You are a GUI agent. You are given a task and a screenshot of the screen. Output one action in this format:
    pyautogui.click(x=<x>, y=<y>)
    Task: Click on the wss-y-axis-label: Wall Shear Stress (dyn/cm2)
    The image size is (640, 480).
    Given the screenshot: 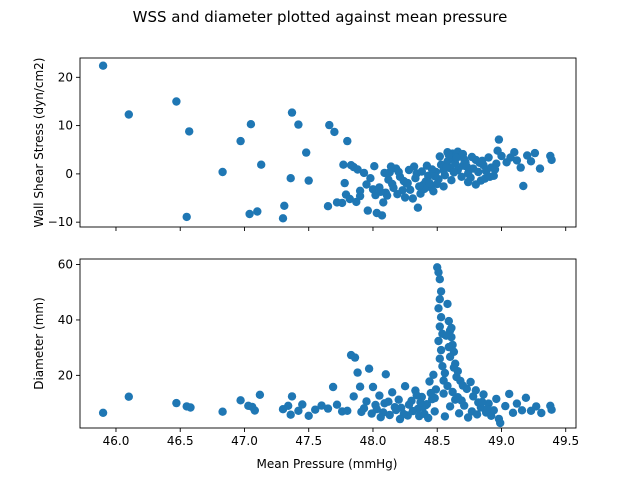 What is the action you would take?
    pyautogui.click(x=39, y=143)
    